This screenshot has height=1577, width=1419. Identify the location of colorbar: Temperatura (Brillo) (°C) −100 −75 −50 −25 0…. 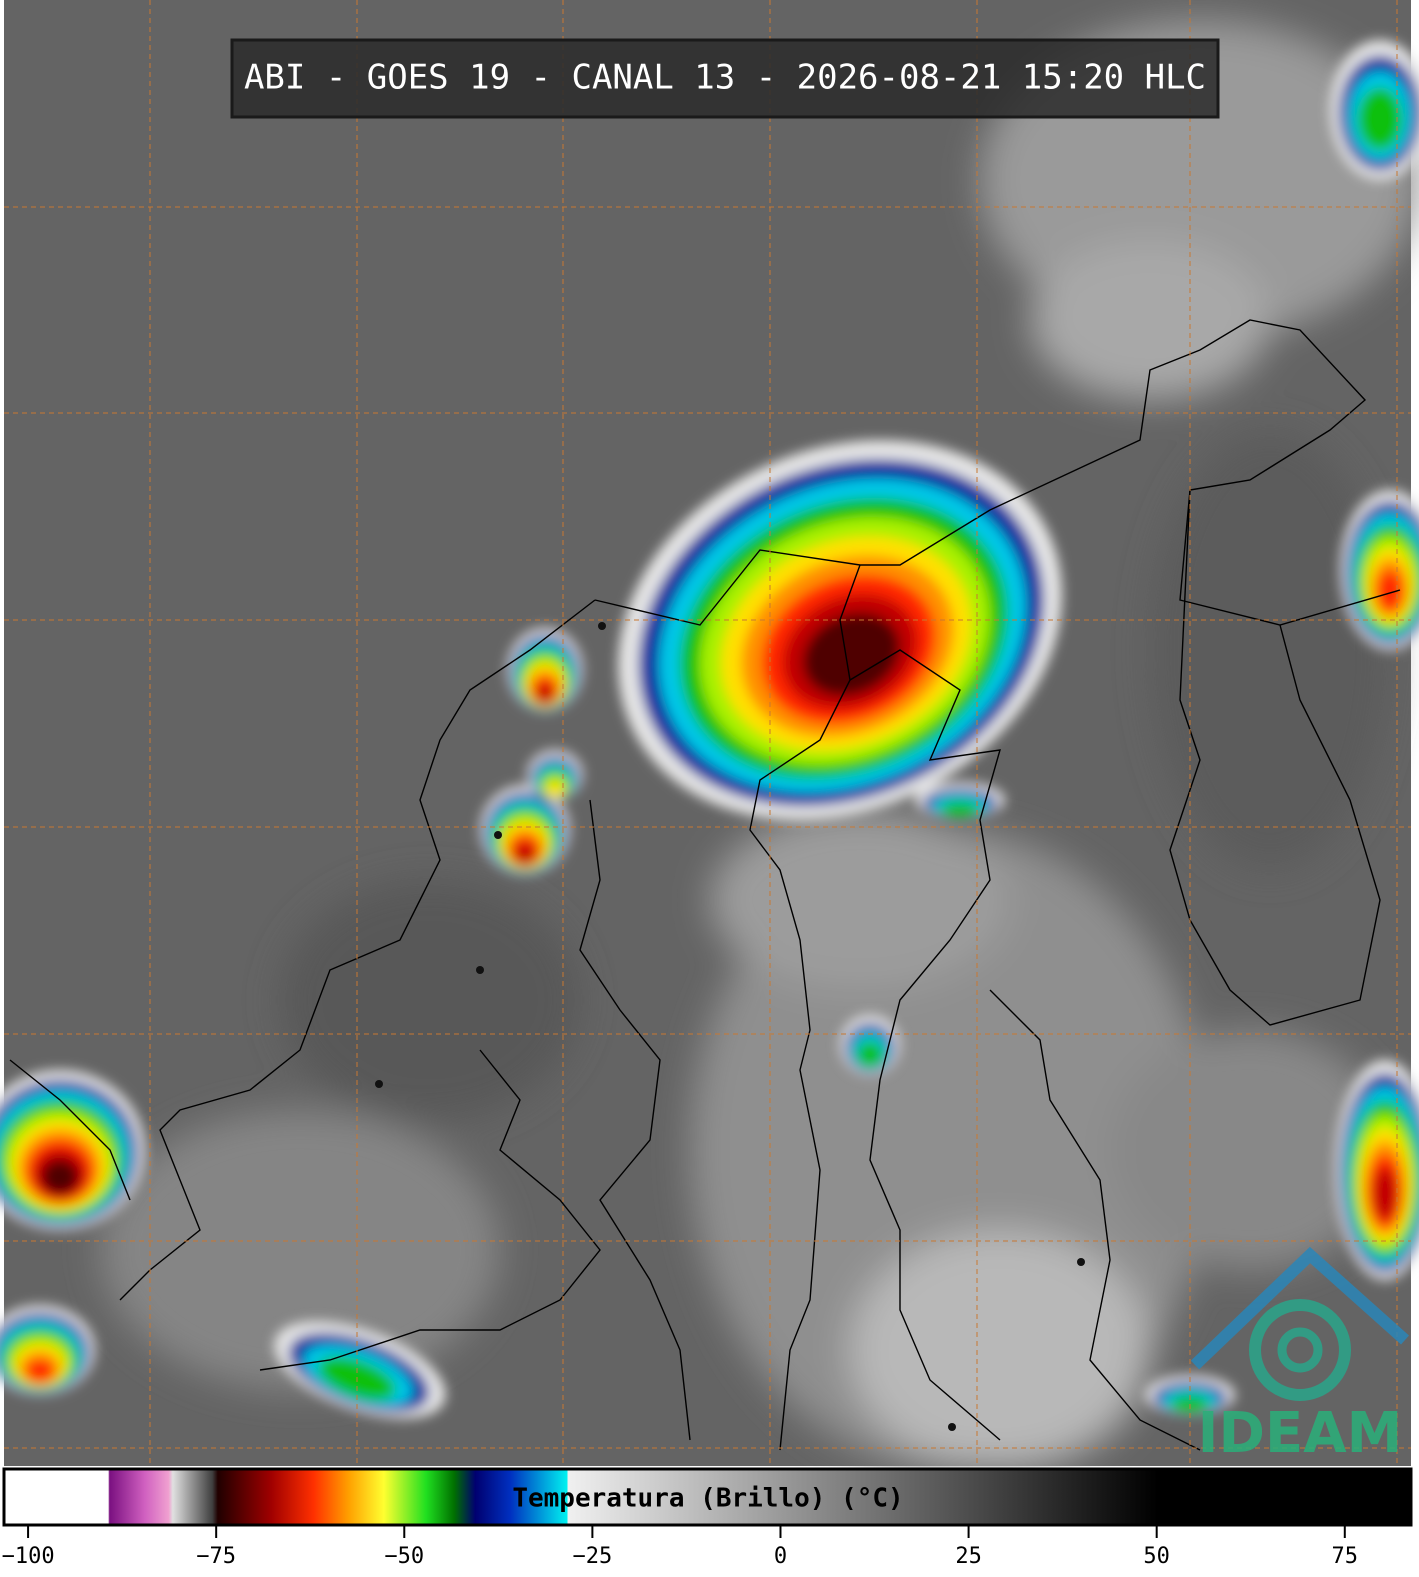
(707, 1518).